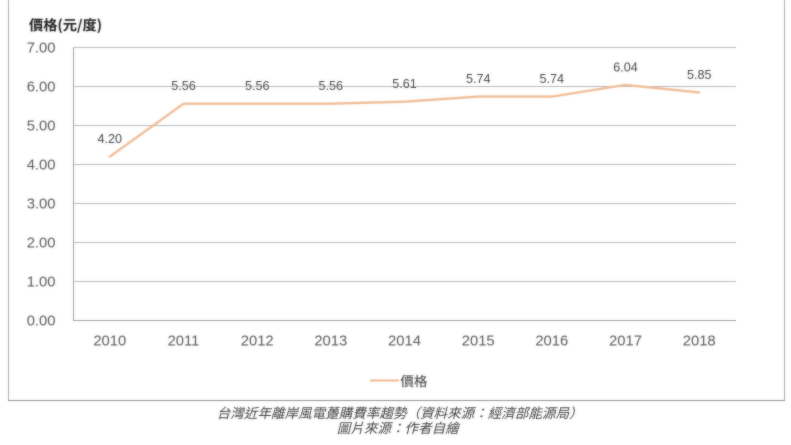 The width and height of the screenshot is (791, 445). What do you see at coordinates (330, 342) in the screenshot?
I see `svg-text: 2013` at bounding box center [330, 342].